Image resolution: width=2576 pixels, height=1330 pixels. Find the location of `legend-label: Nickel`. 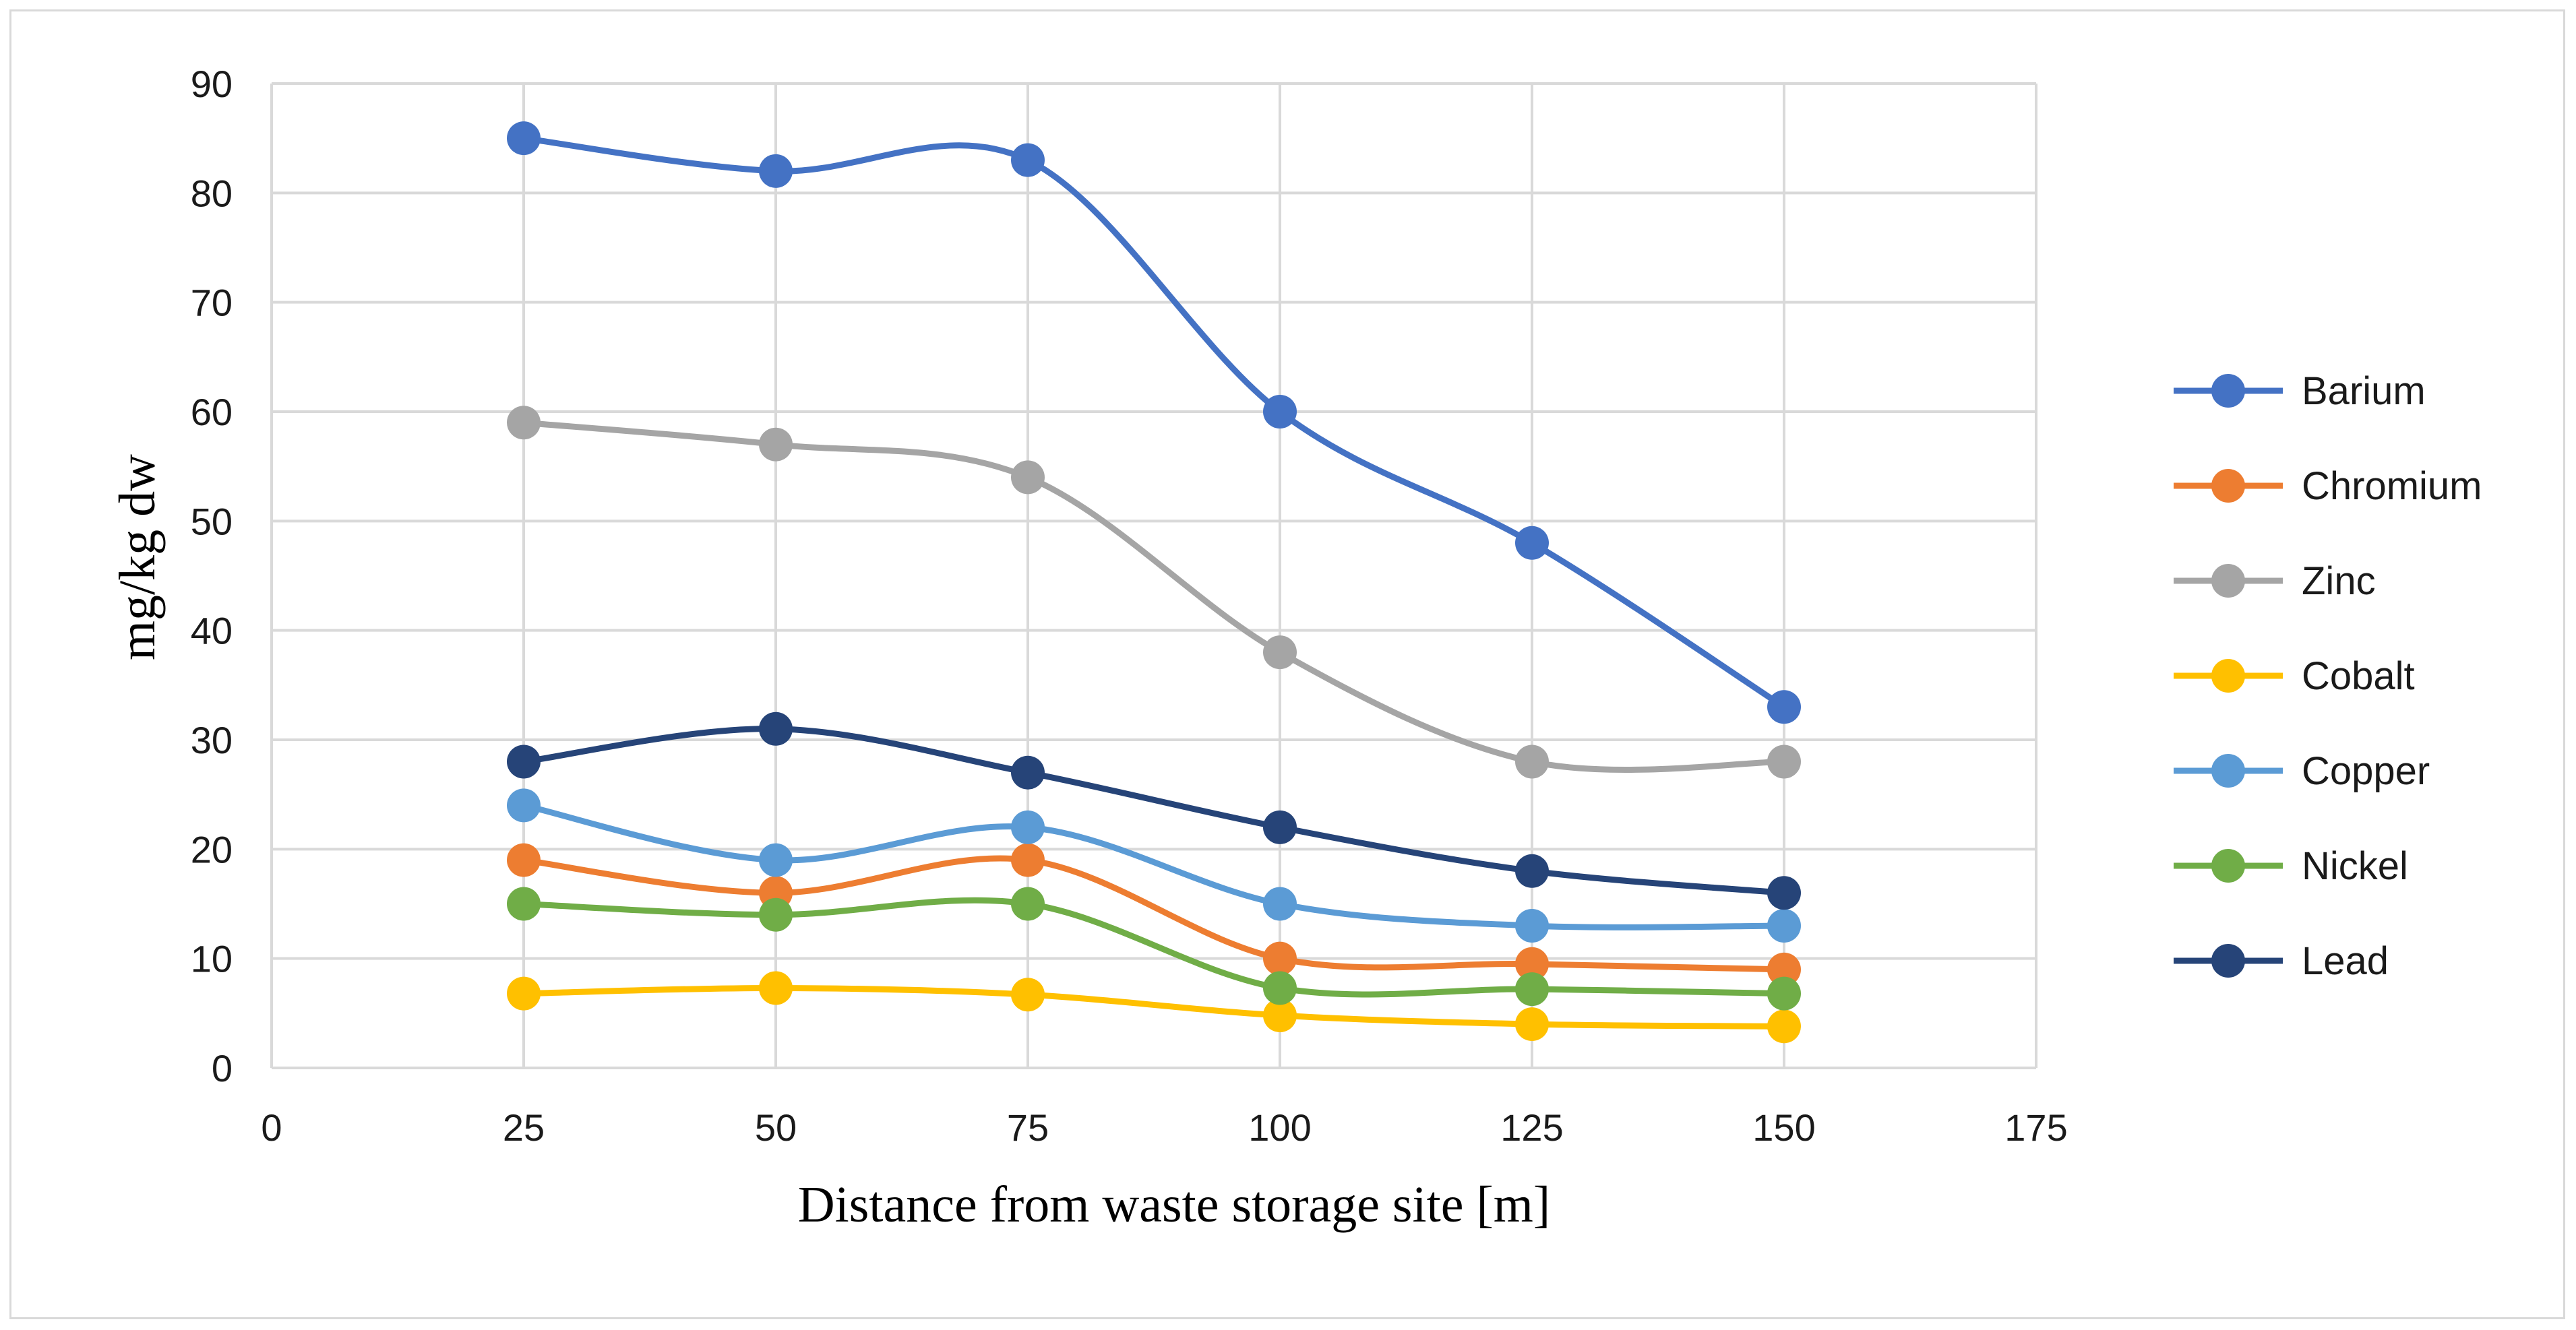

legend-label: Nickel is located at coordinates (2355, 866).